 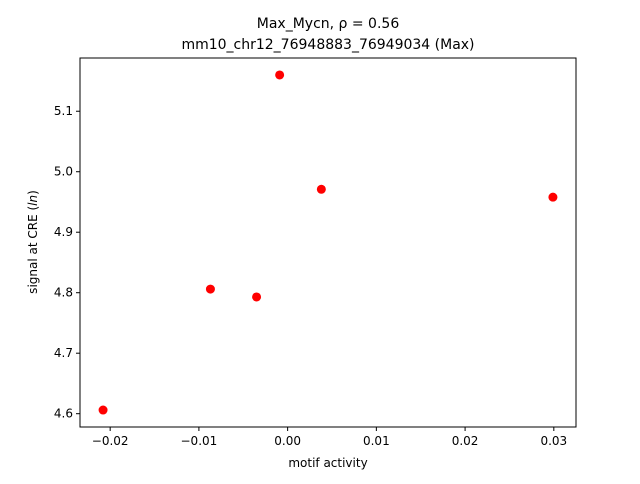 I want to click on y-tick-label: 4.6, so click(x=63, y=414).